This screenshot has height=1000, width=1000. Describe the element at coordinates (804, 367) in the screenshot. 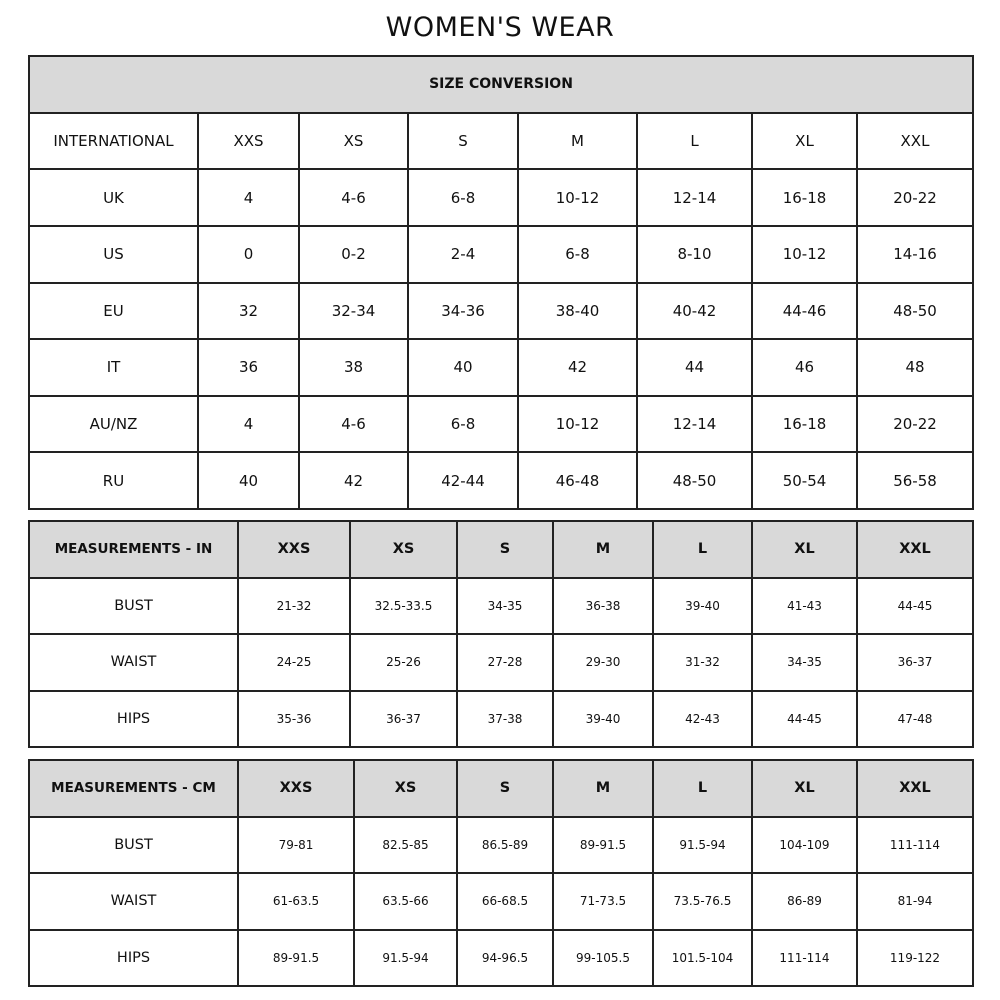

I see `value-cell: 46` at that location.